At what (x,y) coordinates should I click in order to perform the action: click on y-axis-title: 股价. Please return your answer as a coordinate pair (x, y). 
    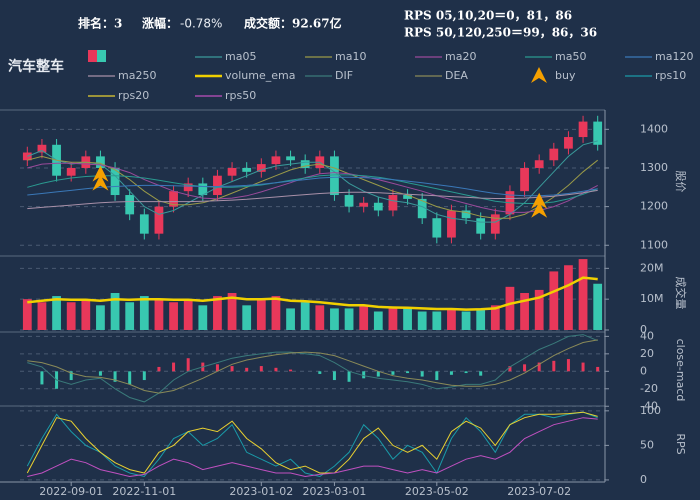
    Looking at the image, I should click on (680, 182).